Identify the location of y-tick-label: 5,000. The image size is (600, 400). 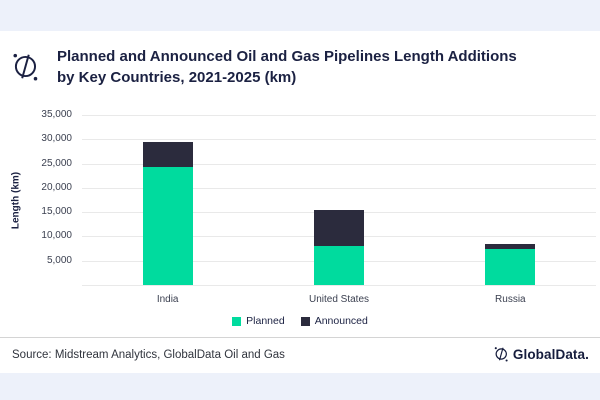
(59, 260).